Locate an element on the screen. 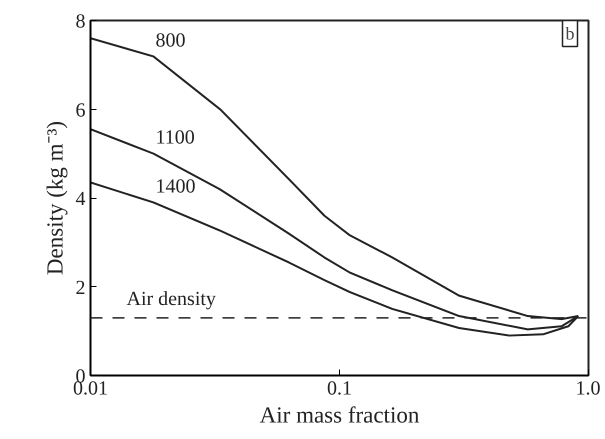 The image size is (605, 439). x-tick-label: 0.1 is located at coordinates (339, 389).